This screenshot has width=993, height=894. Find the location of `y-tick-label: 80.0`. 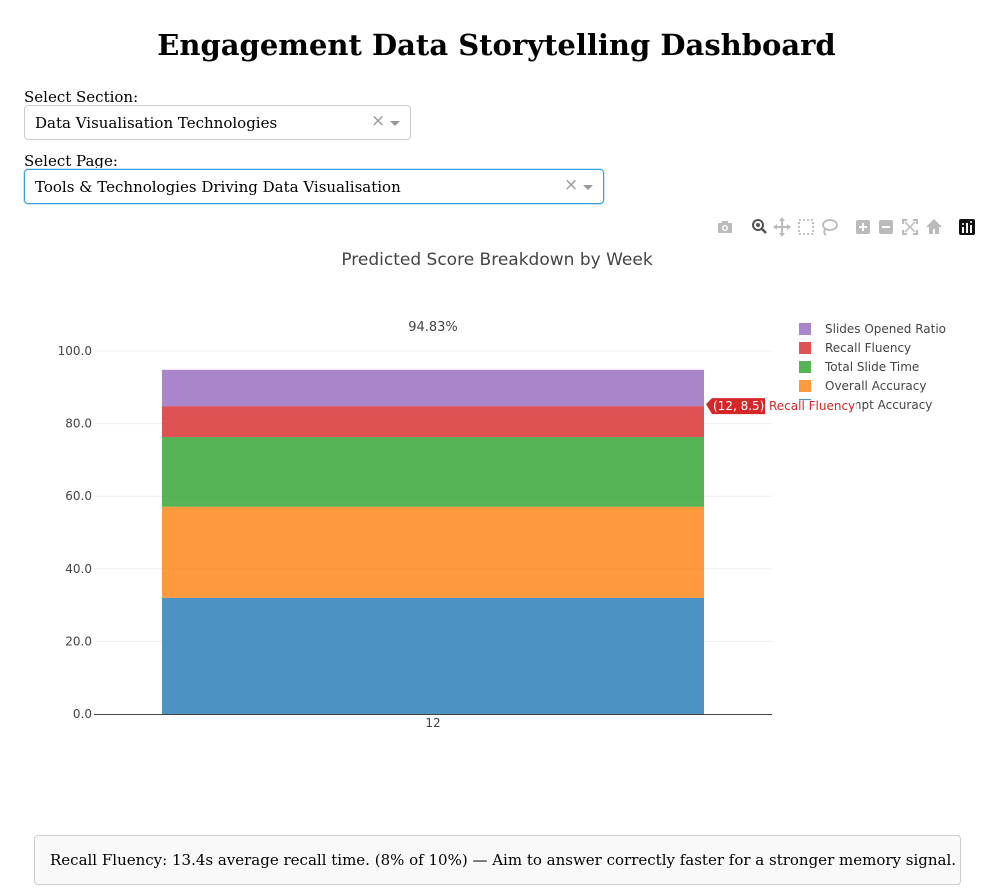

y-tick-label: 80.0 is located at coordinates (78, 424).